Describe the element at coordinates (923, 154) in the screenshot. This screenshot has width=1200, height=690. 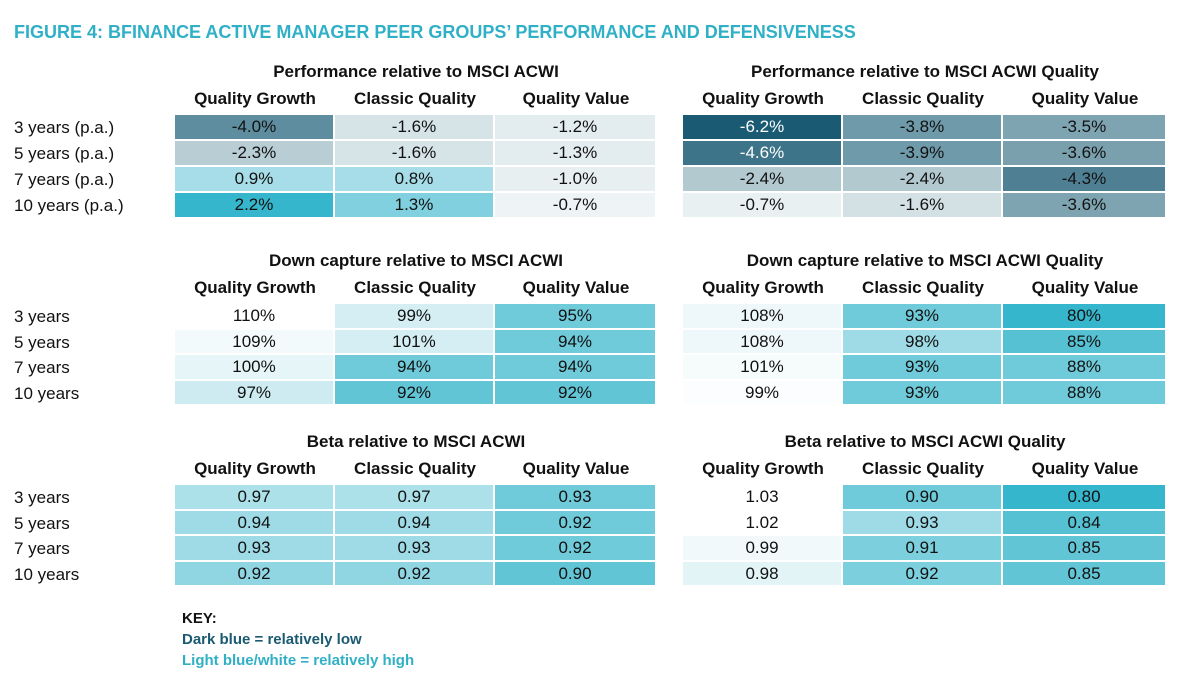
I see `heatmap-cell: -3.9%` at that location.